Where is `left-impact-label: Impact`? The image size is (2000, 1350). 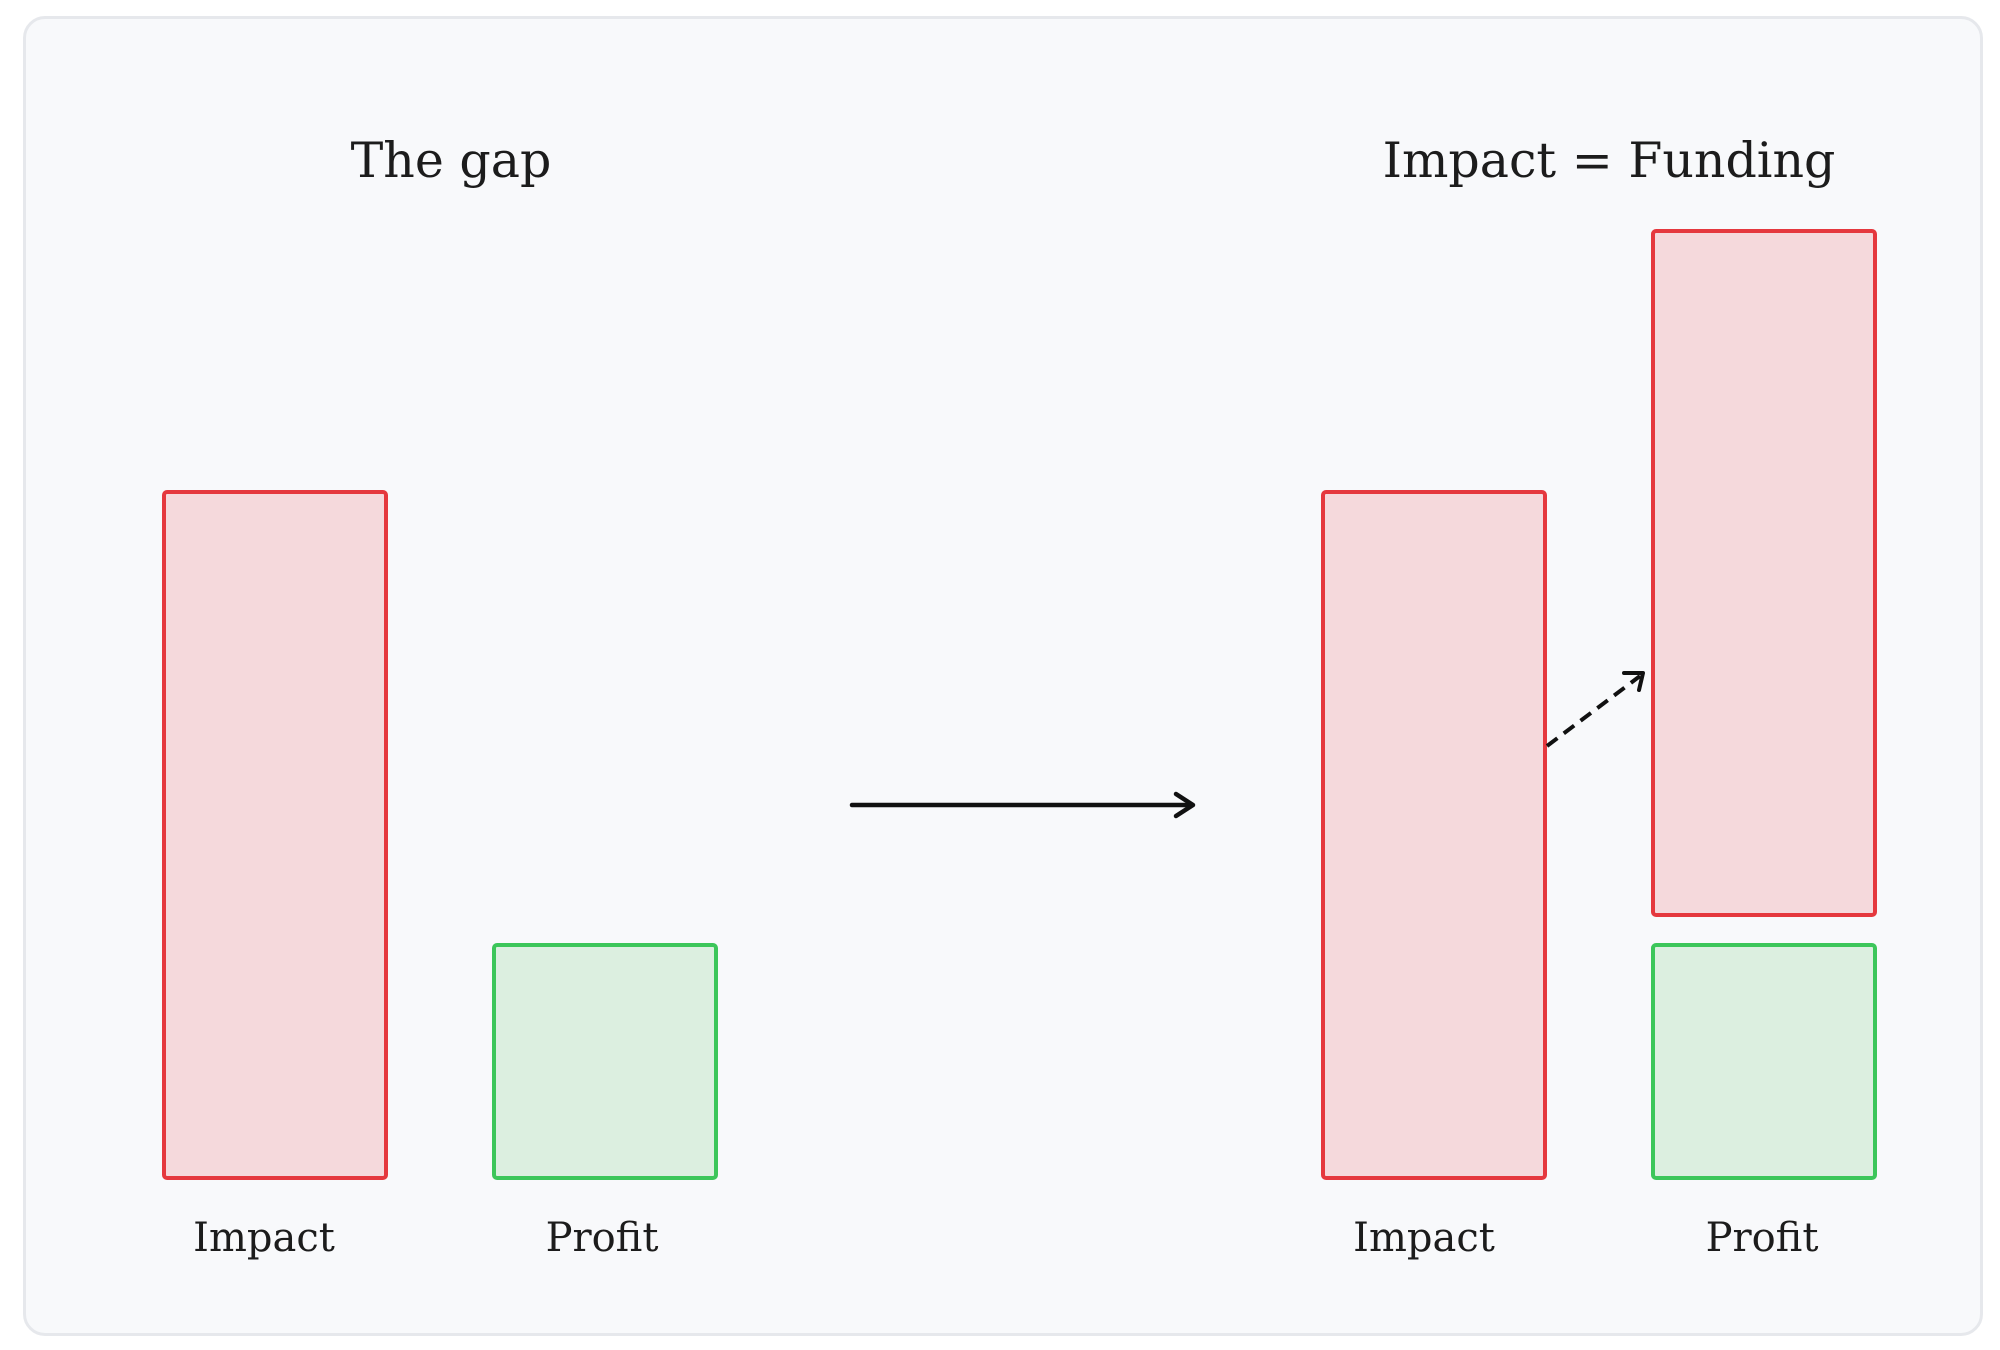
left-impact-label: Impact is located at coordinates (264, 1238).